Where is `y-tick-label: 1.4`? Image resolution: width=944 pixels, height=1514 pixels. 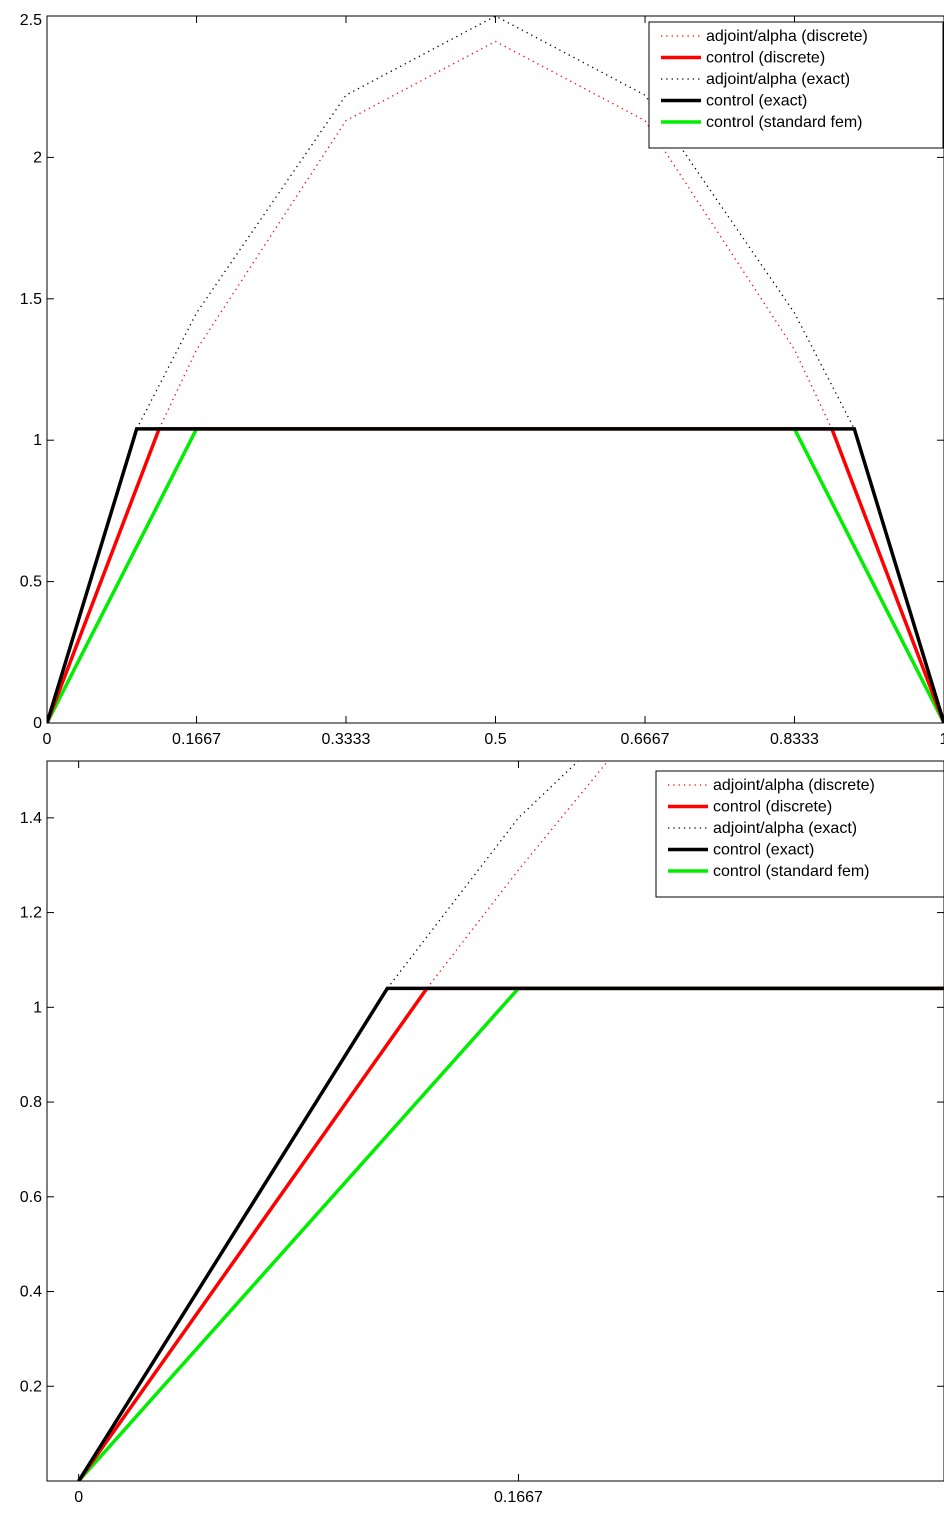
y-tick-label: 1.4 is located at coordinates (31, 818).